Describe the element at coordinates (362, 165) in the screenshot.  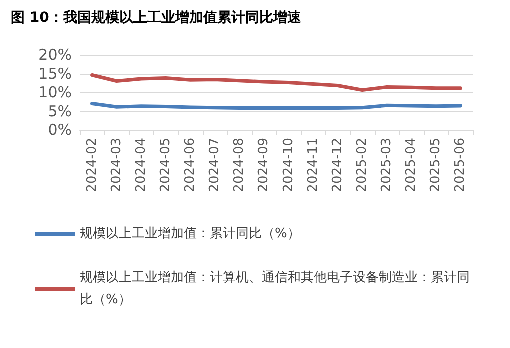
I see `x-tick-label: 2025-02` at that location.